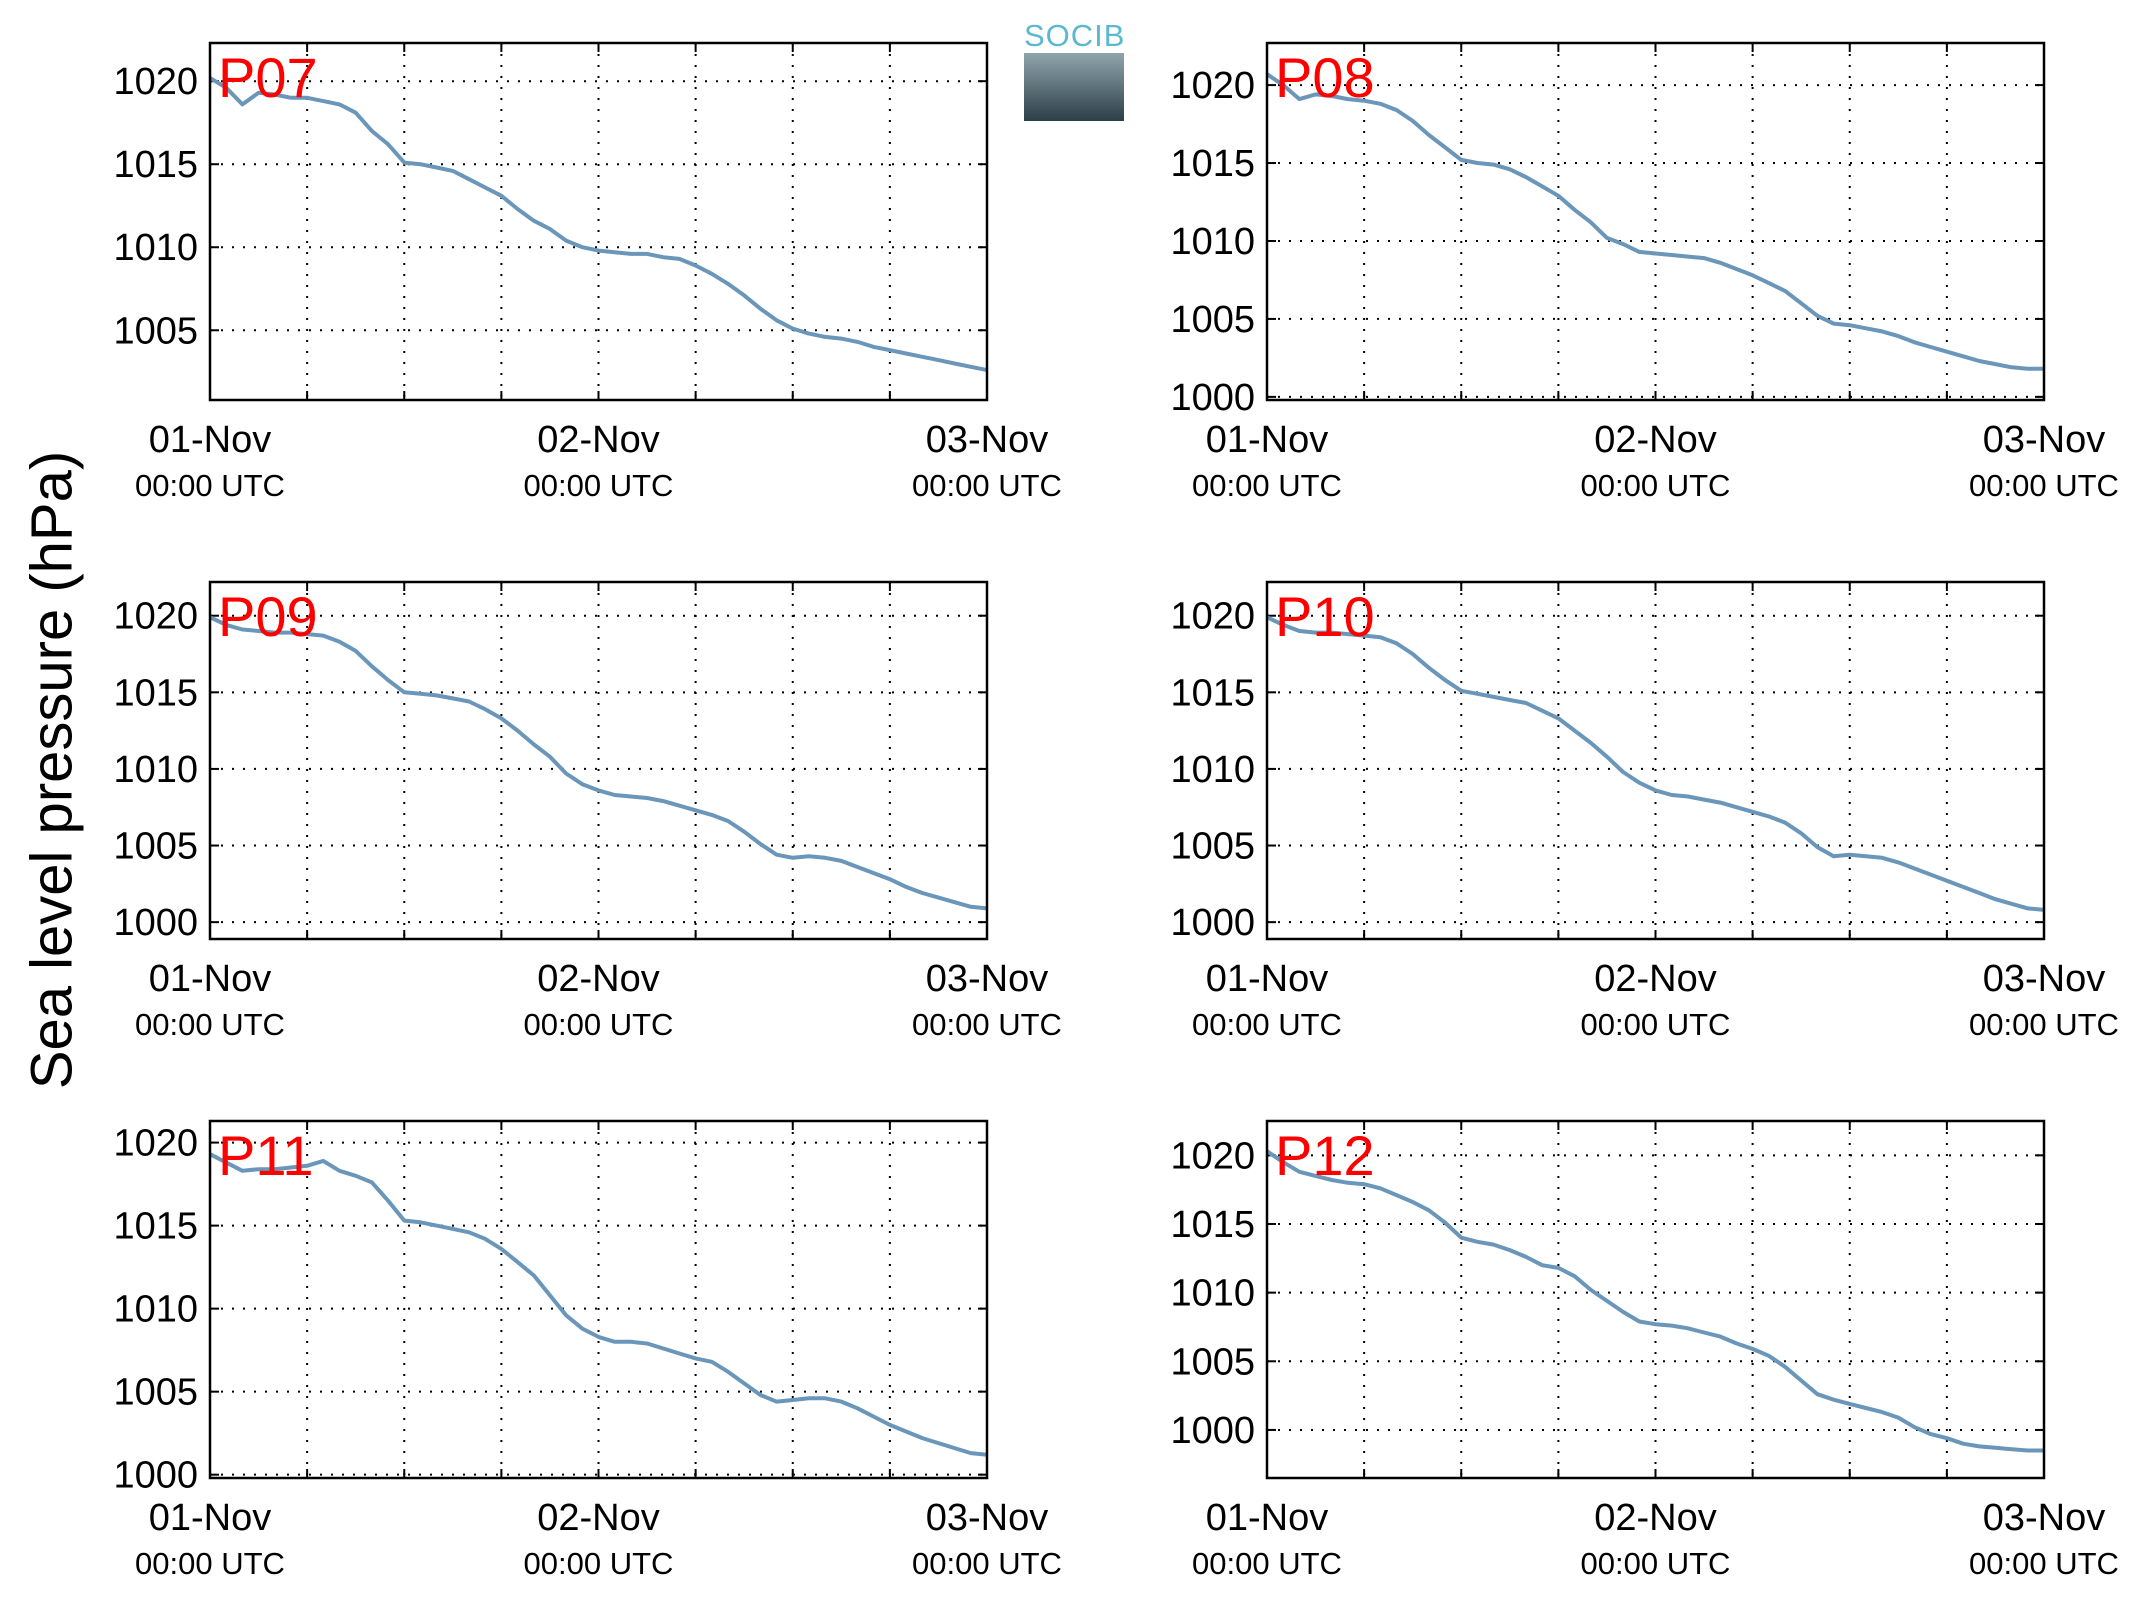 This screenshot has height=1608, width=2133. Describe the element at coordinates (268, 616) in the screenshot. I see `station-label: P09` at that location.